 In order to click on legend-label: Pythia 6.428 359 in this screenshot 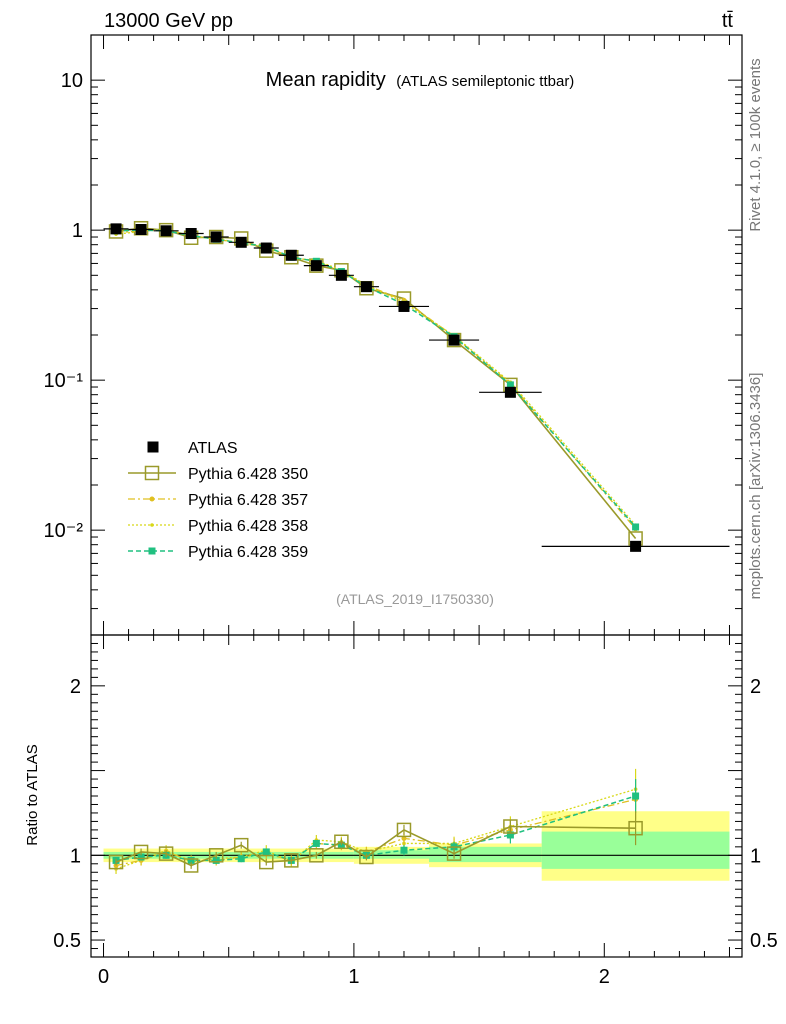, I will do `click(248, 552)`.